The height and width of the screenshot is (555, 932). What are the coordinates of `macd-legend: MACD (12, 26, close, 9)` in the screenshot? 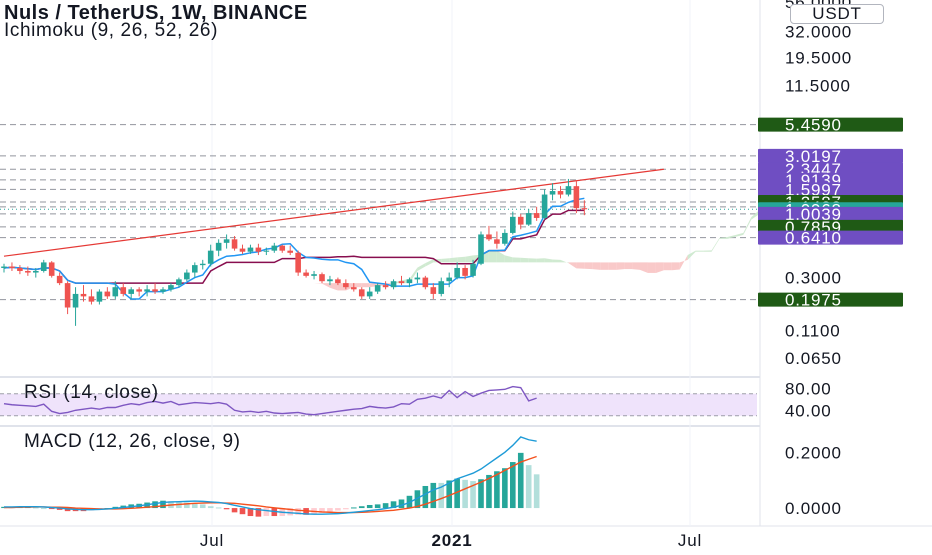 It's located at (132, 442).